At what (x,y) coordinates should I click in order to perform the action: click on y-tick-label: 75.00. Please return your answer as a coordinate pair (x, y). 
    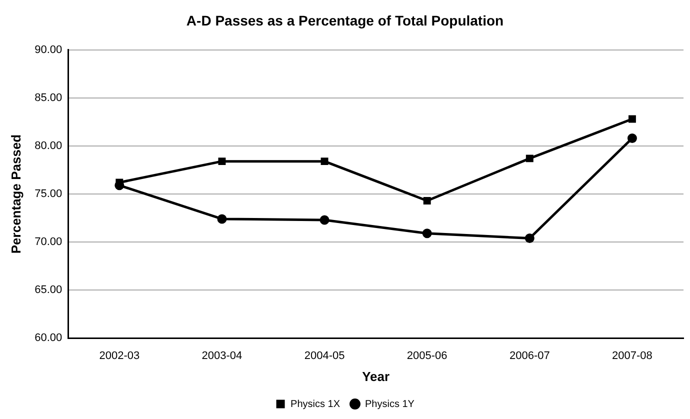
    Looking at the image, I should click on (48, 194).